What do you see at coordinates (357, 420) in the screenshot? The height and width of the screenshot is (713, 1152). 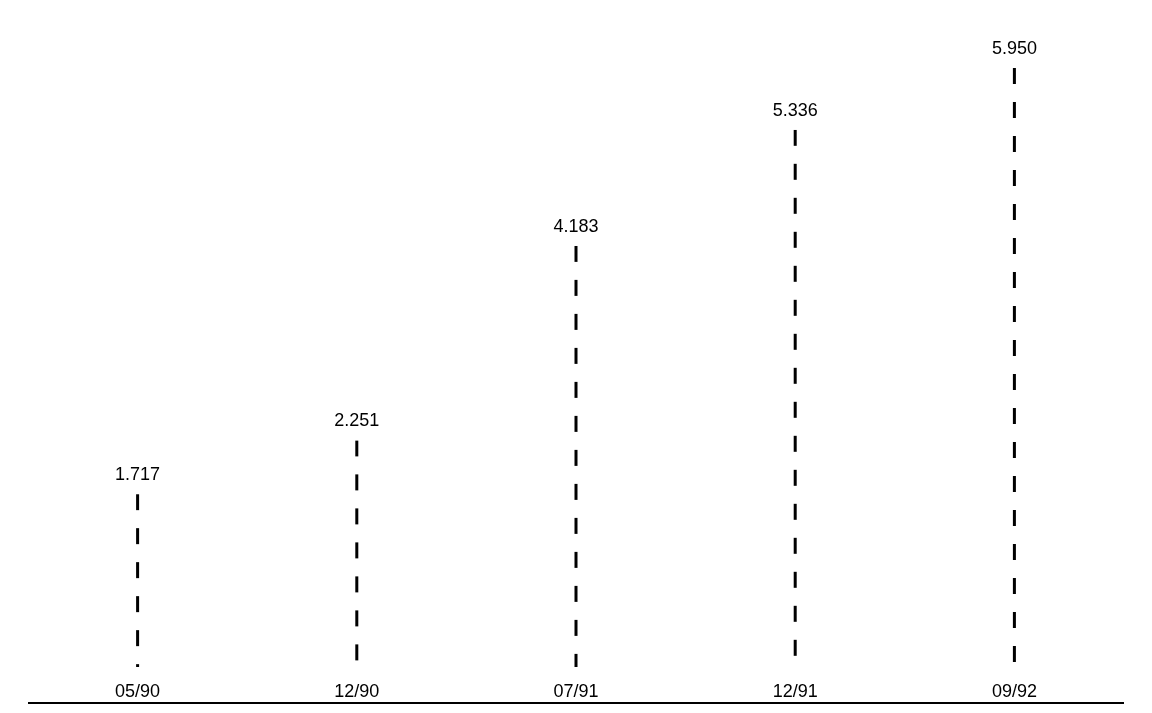 I see `data-label: 2.251` at bounding box center [357, 420].